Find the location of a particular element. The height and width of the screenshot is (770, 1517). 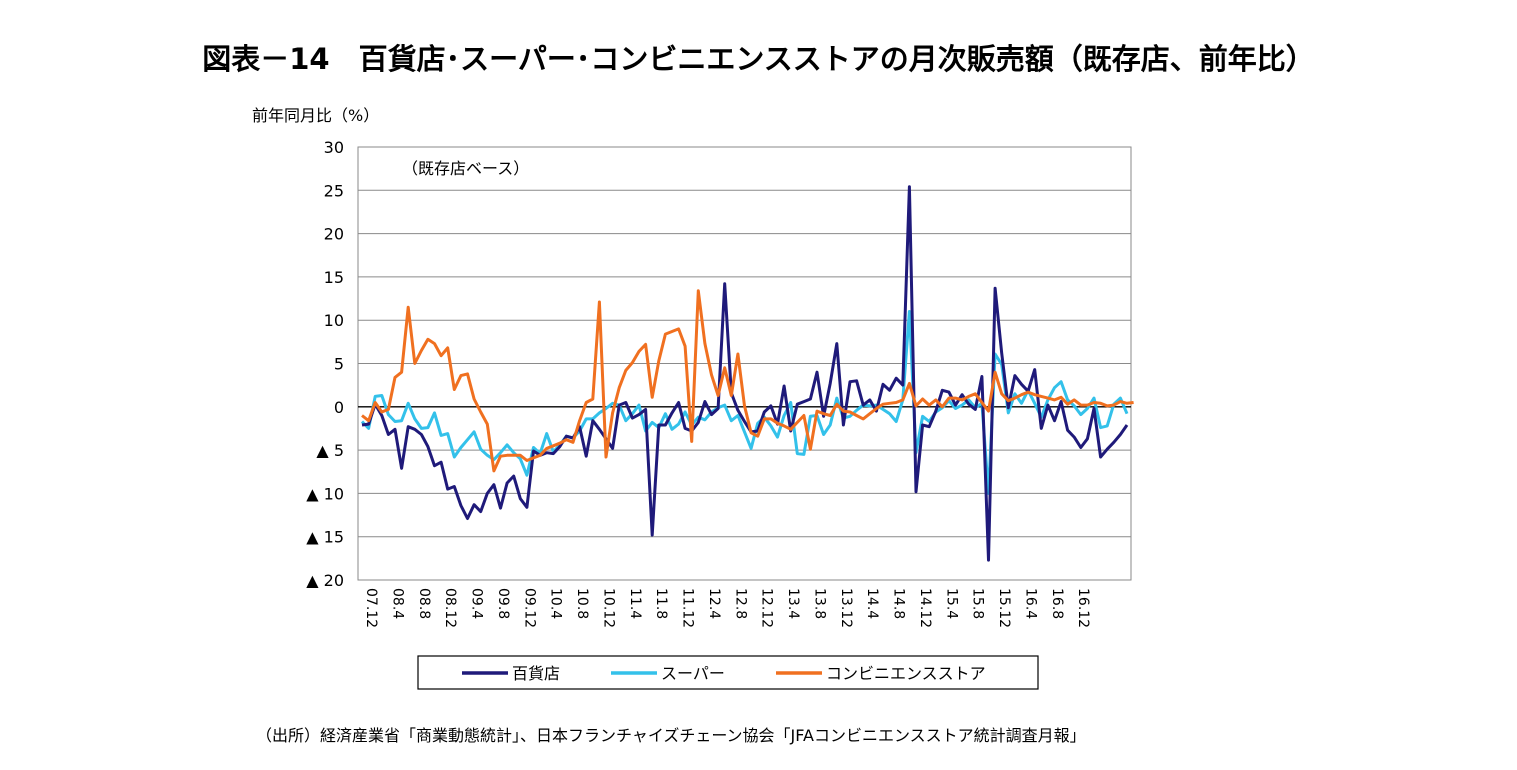

x-tick-label: 10.8 is located at coordinates (582, 603).